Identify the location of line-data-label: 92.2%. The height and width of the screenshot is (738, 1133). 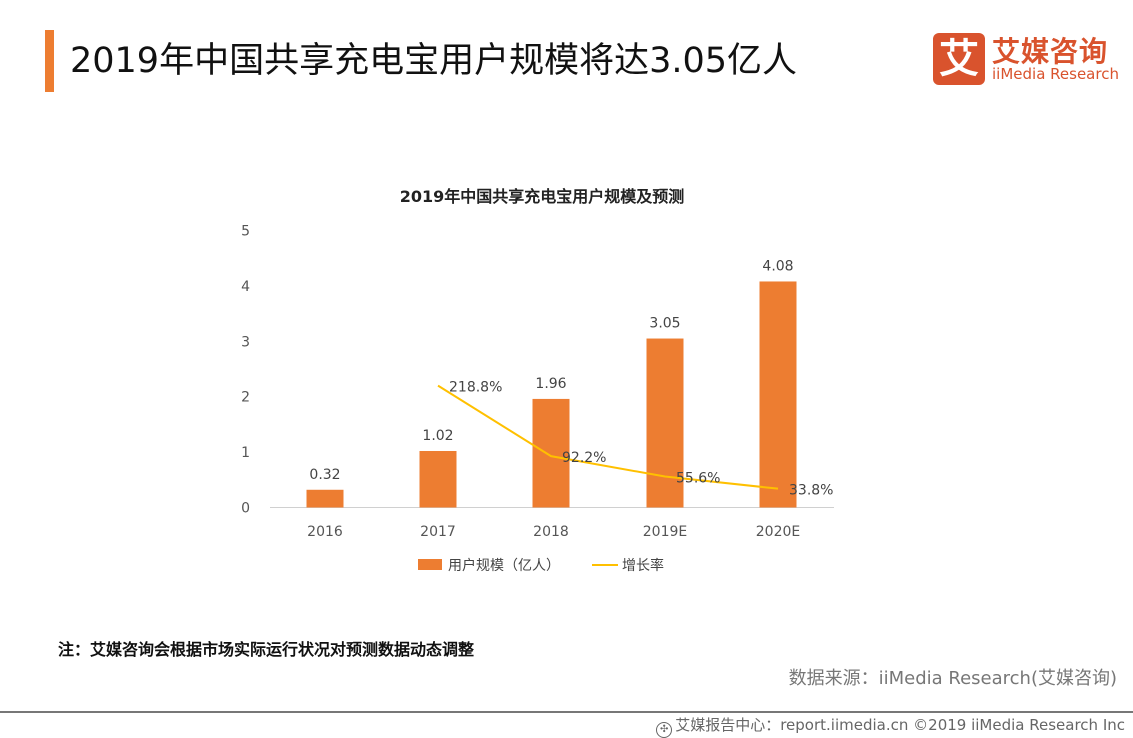
(584, 458).